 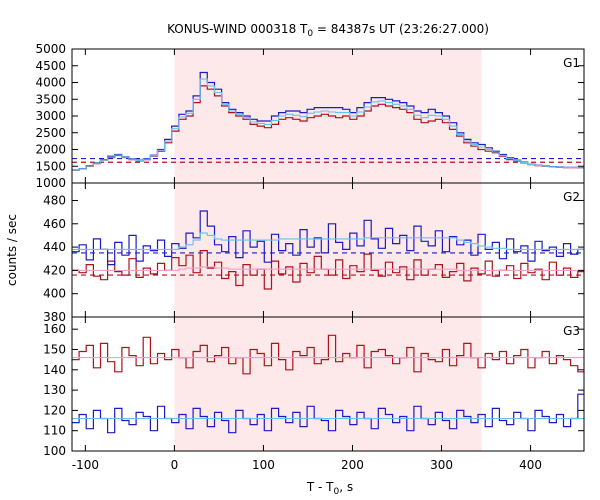 What do you see at coordinates (54, 390) in the screenshot?
I see `y-tick-label: 130` at bounding box center [54, 390].